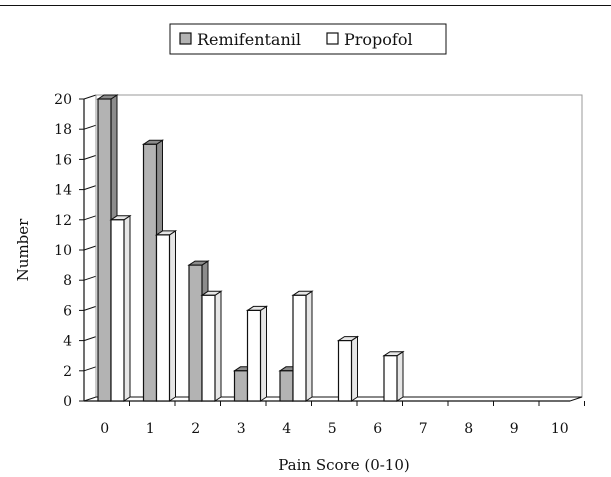  What do you see at coordinates (150, 429) in the screenshot?
I see `x-tick-label: 1` at bounding box center [150, 429].